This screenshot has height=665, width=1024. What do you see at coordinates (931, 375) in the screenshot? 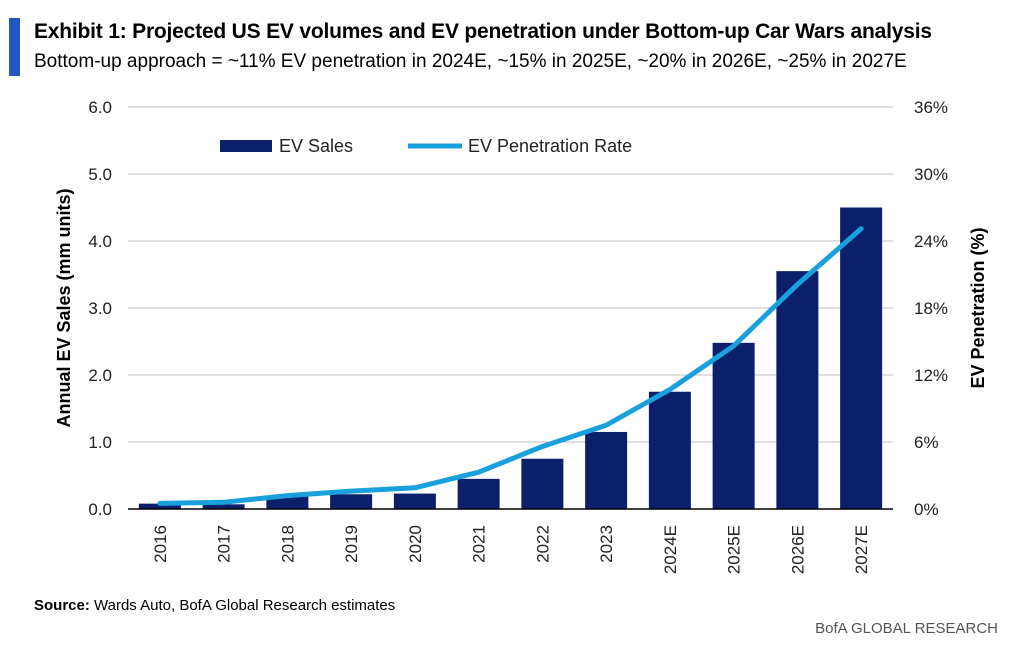
I see `y-right-tick-label: 12%` at bounding box center [931, 375].